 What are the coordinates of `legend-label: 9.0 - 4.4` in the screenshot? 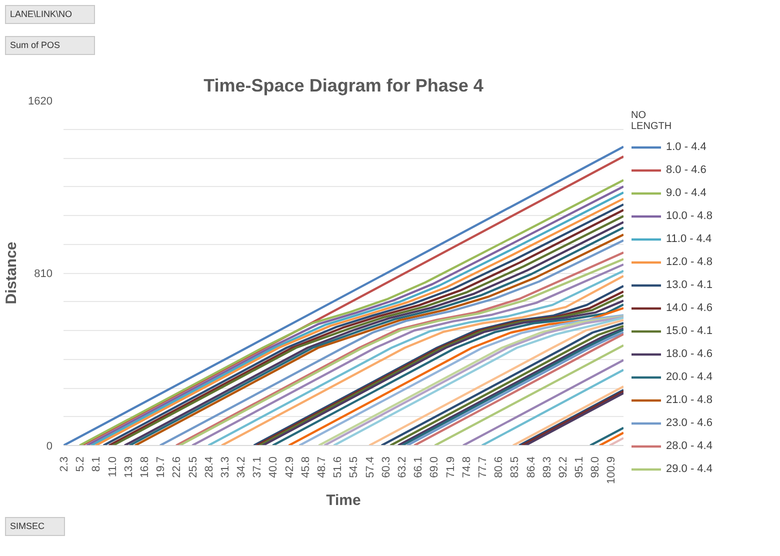 It's located at (686, 193).